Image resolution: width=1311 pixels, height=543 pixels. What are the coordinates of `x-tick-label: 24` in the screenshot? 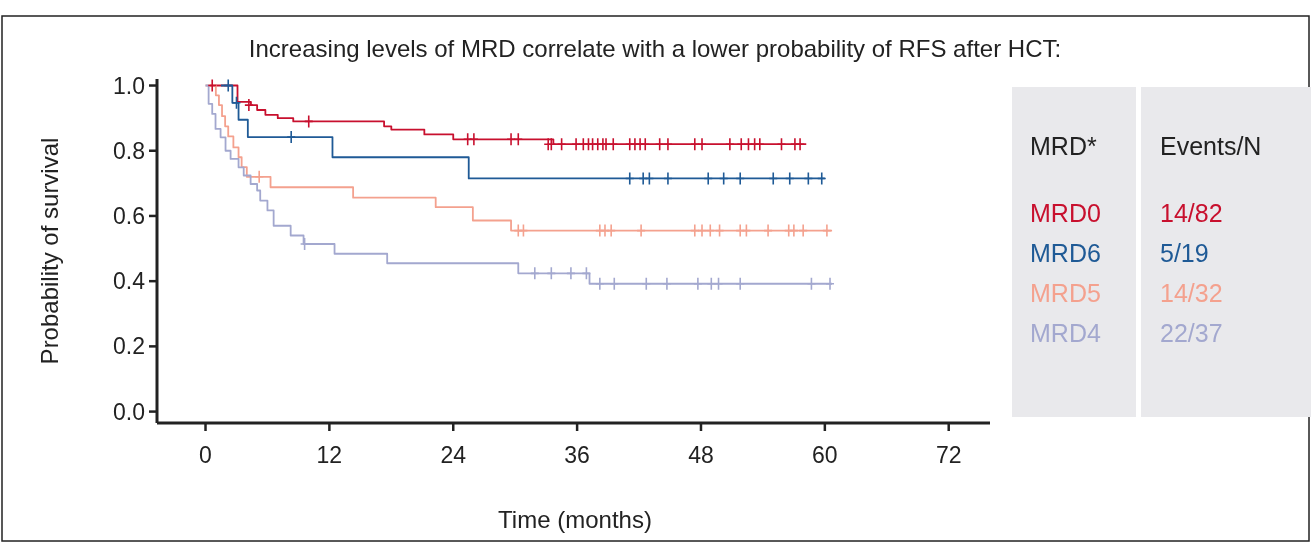 It's located at (453, 455).